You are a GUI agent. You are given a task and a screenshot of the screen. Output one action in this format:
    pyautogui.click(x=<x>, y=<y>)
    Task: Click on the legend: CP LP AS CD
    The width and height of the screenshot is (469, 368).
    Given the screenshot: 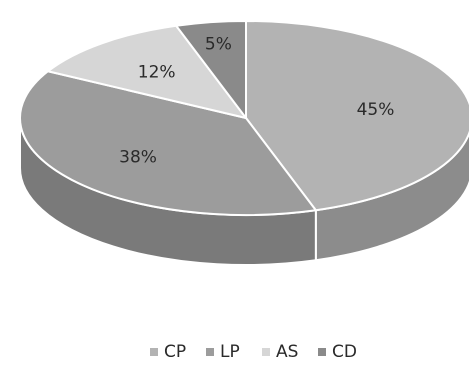 What is the action you would take?
    pyautogui.click(x=253, y=352)
    